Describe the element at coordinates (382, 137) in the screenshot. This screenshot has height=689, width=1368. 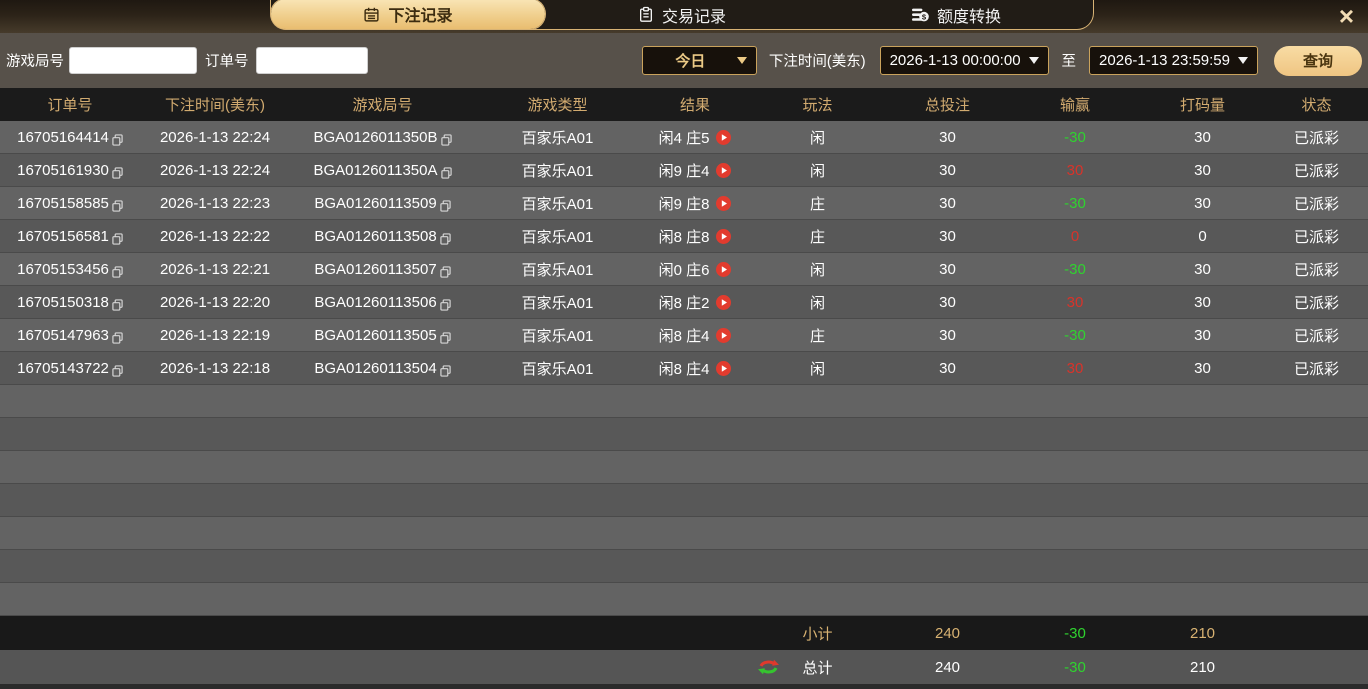
I see `round-cell: BGA0126011350B` at that location.